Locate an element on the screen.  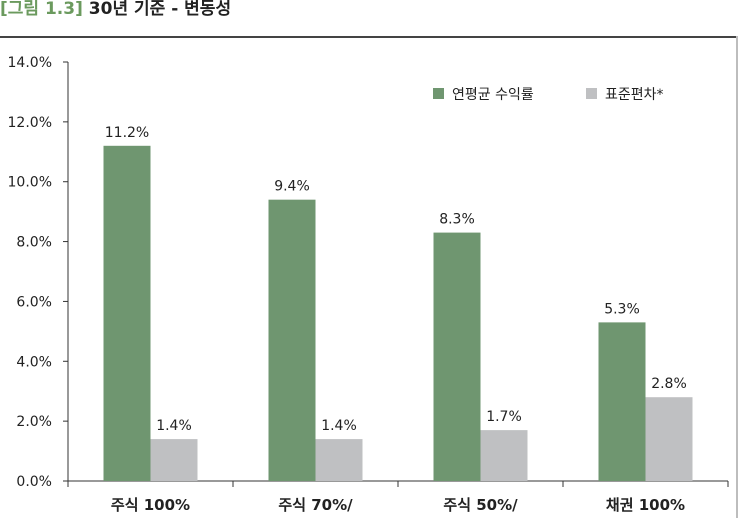
x-category-label: 주식 50%/ is located at coordinates (480, 505).